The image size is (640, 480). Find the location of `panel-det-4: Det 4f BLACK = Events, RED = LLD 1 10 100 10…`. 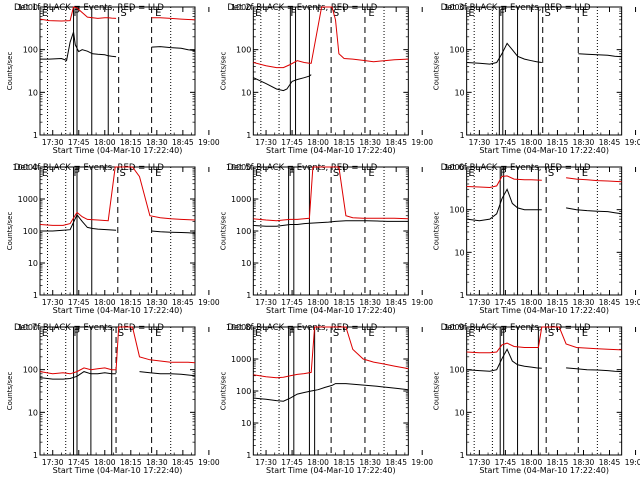

panel-det-4: Det 4f BLACK = Events, RED = LLD 1 10 100 10… is located at coordinates (113, 239).